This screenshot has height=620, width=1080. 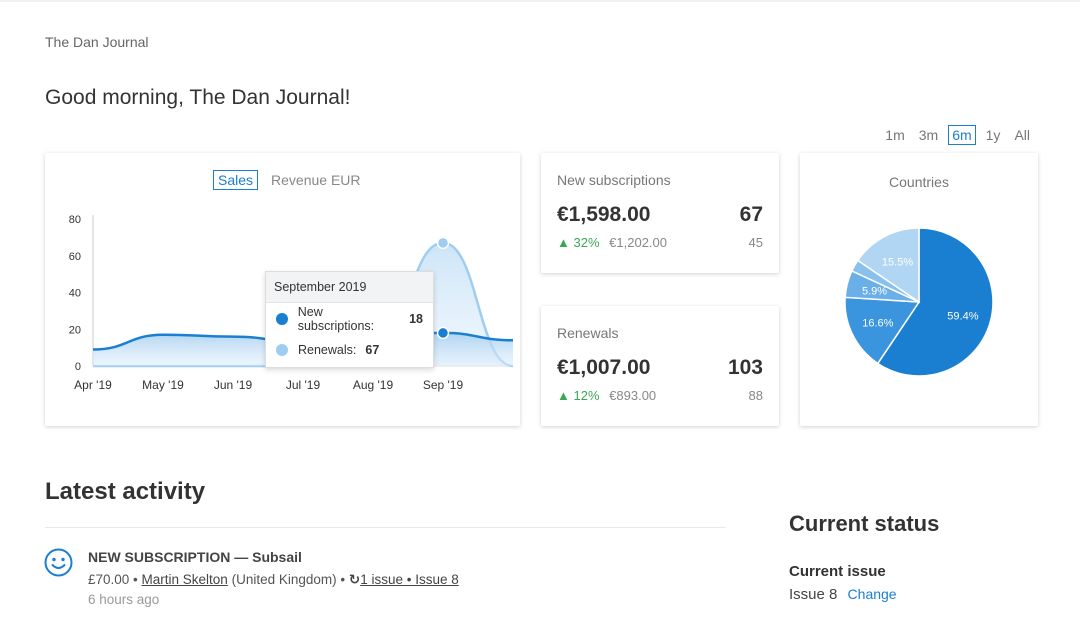 I want to click on top-border, so click(x=540, y=1).